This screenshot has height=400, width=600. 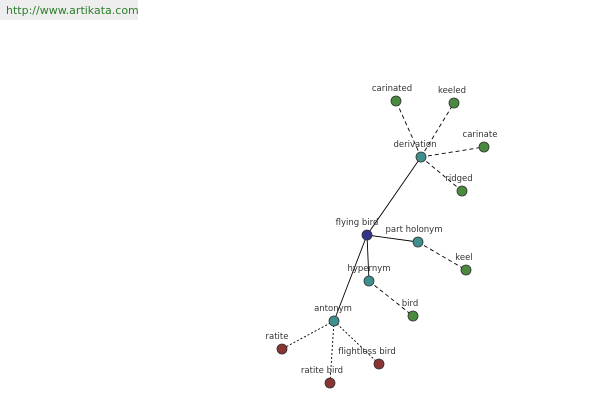 What do you see at coordinates (277, 337) in the screenshot?
I see `node-label: ratite` at bounding box center [277, 337].